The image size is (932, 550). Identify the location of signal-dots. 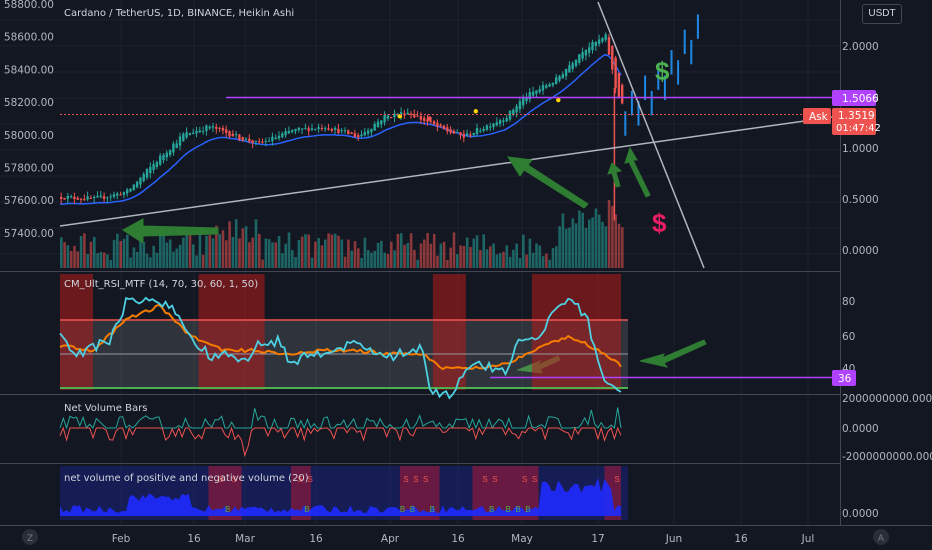
(479, 109).